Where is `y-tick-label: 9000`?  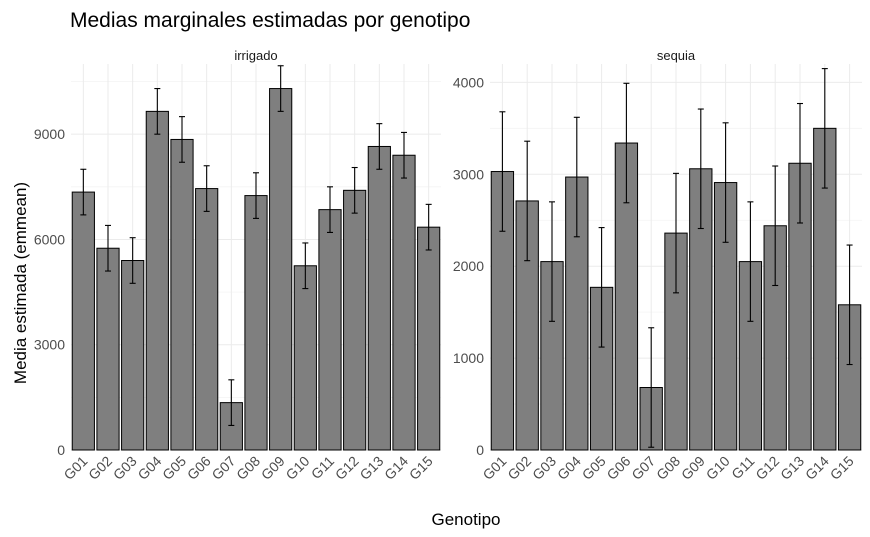
y-tick-label: 9000 is located at coordinates (49, 134).